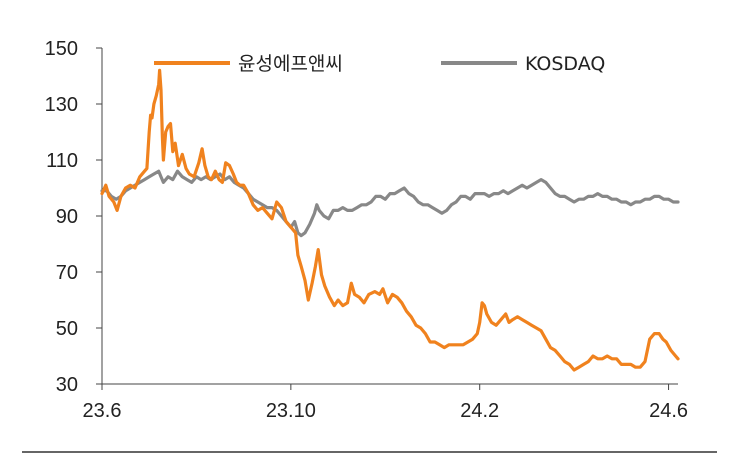 The width and height of the screenshot is (739, 460). What do you see at coordinates (385, 402) in the screenshot?
I see `x-axis: 23.6 23.10 24.2 24.6` at bounding box center [385, 402].